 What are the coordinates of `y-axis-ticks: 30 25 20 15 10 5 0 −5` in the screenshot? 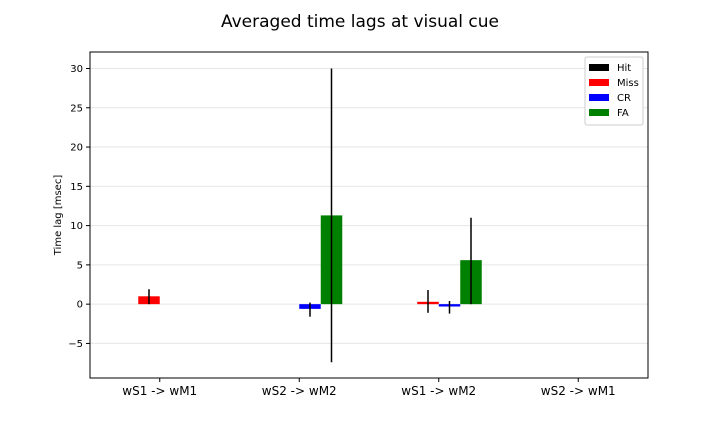 It's located at (79, 207).